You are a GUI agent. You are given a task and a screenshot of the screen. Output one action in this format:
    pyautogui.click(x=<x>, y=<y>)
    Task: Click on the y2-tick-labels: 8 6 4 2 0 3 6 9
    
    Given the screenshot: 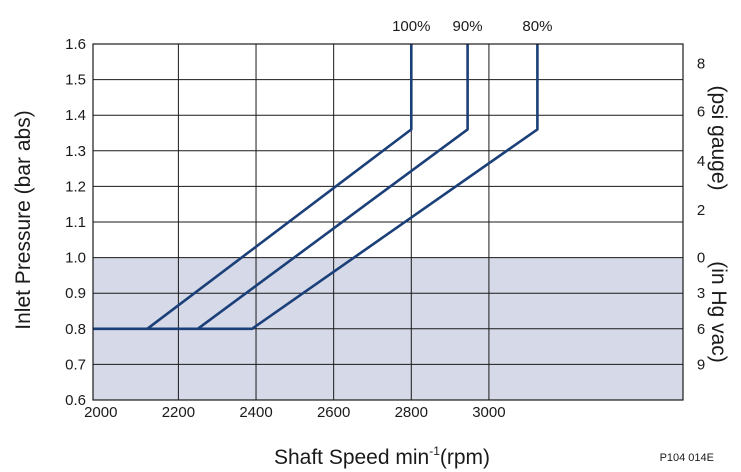 What is the action you would take?
    pyautogui.click(x=701, y=215)
    